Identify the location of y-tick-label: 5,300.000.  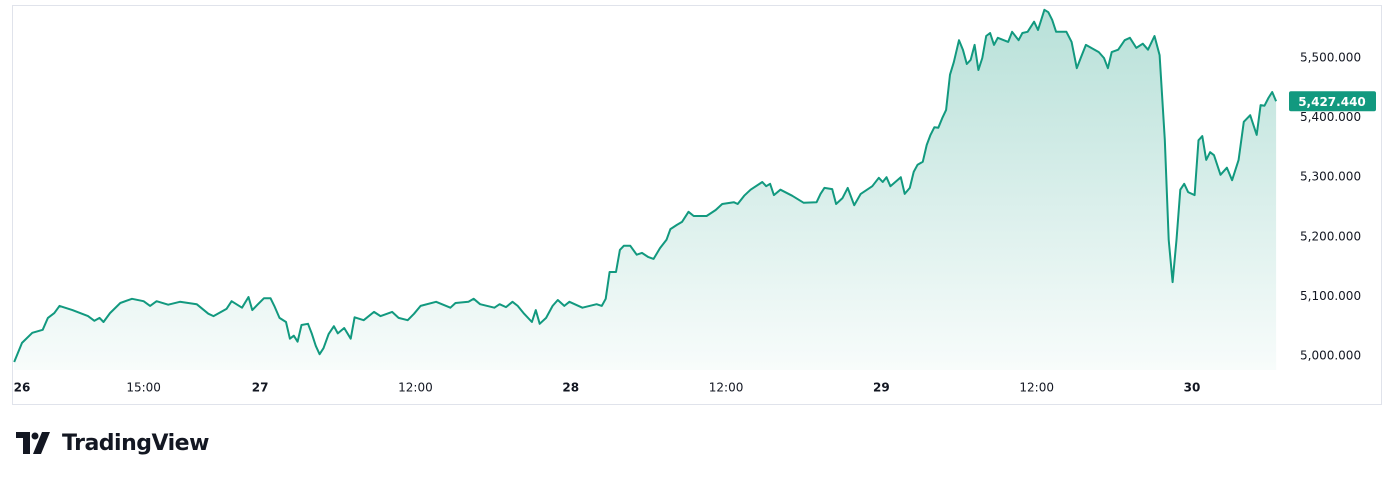
(1330, 177).